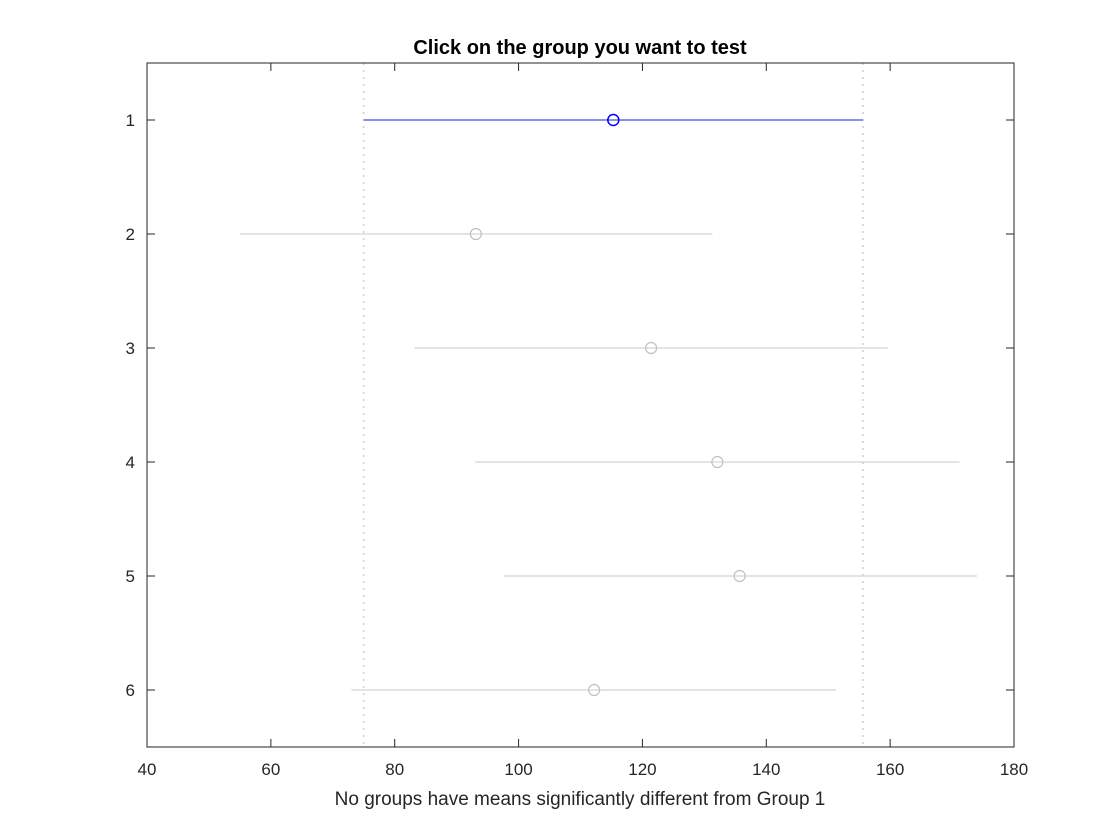  I want to click on y-tick-label: 3, so click(130, 348).